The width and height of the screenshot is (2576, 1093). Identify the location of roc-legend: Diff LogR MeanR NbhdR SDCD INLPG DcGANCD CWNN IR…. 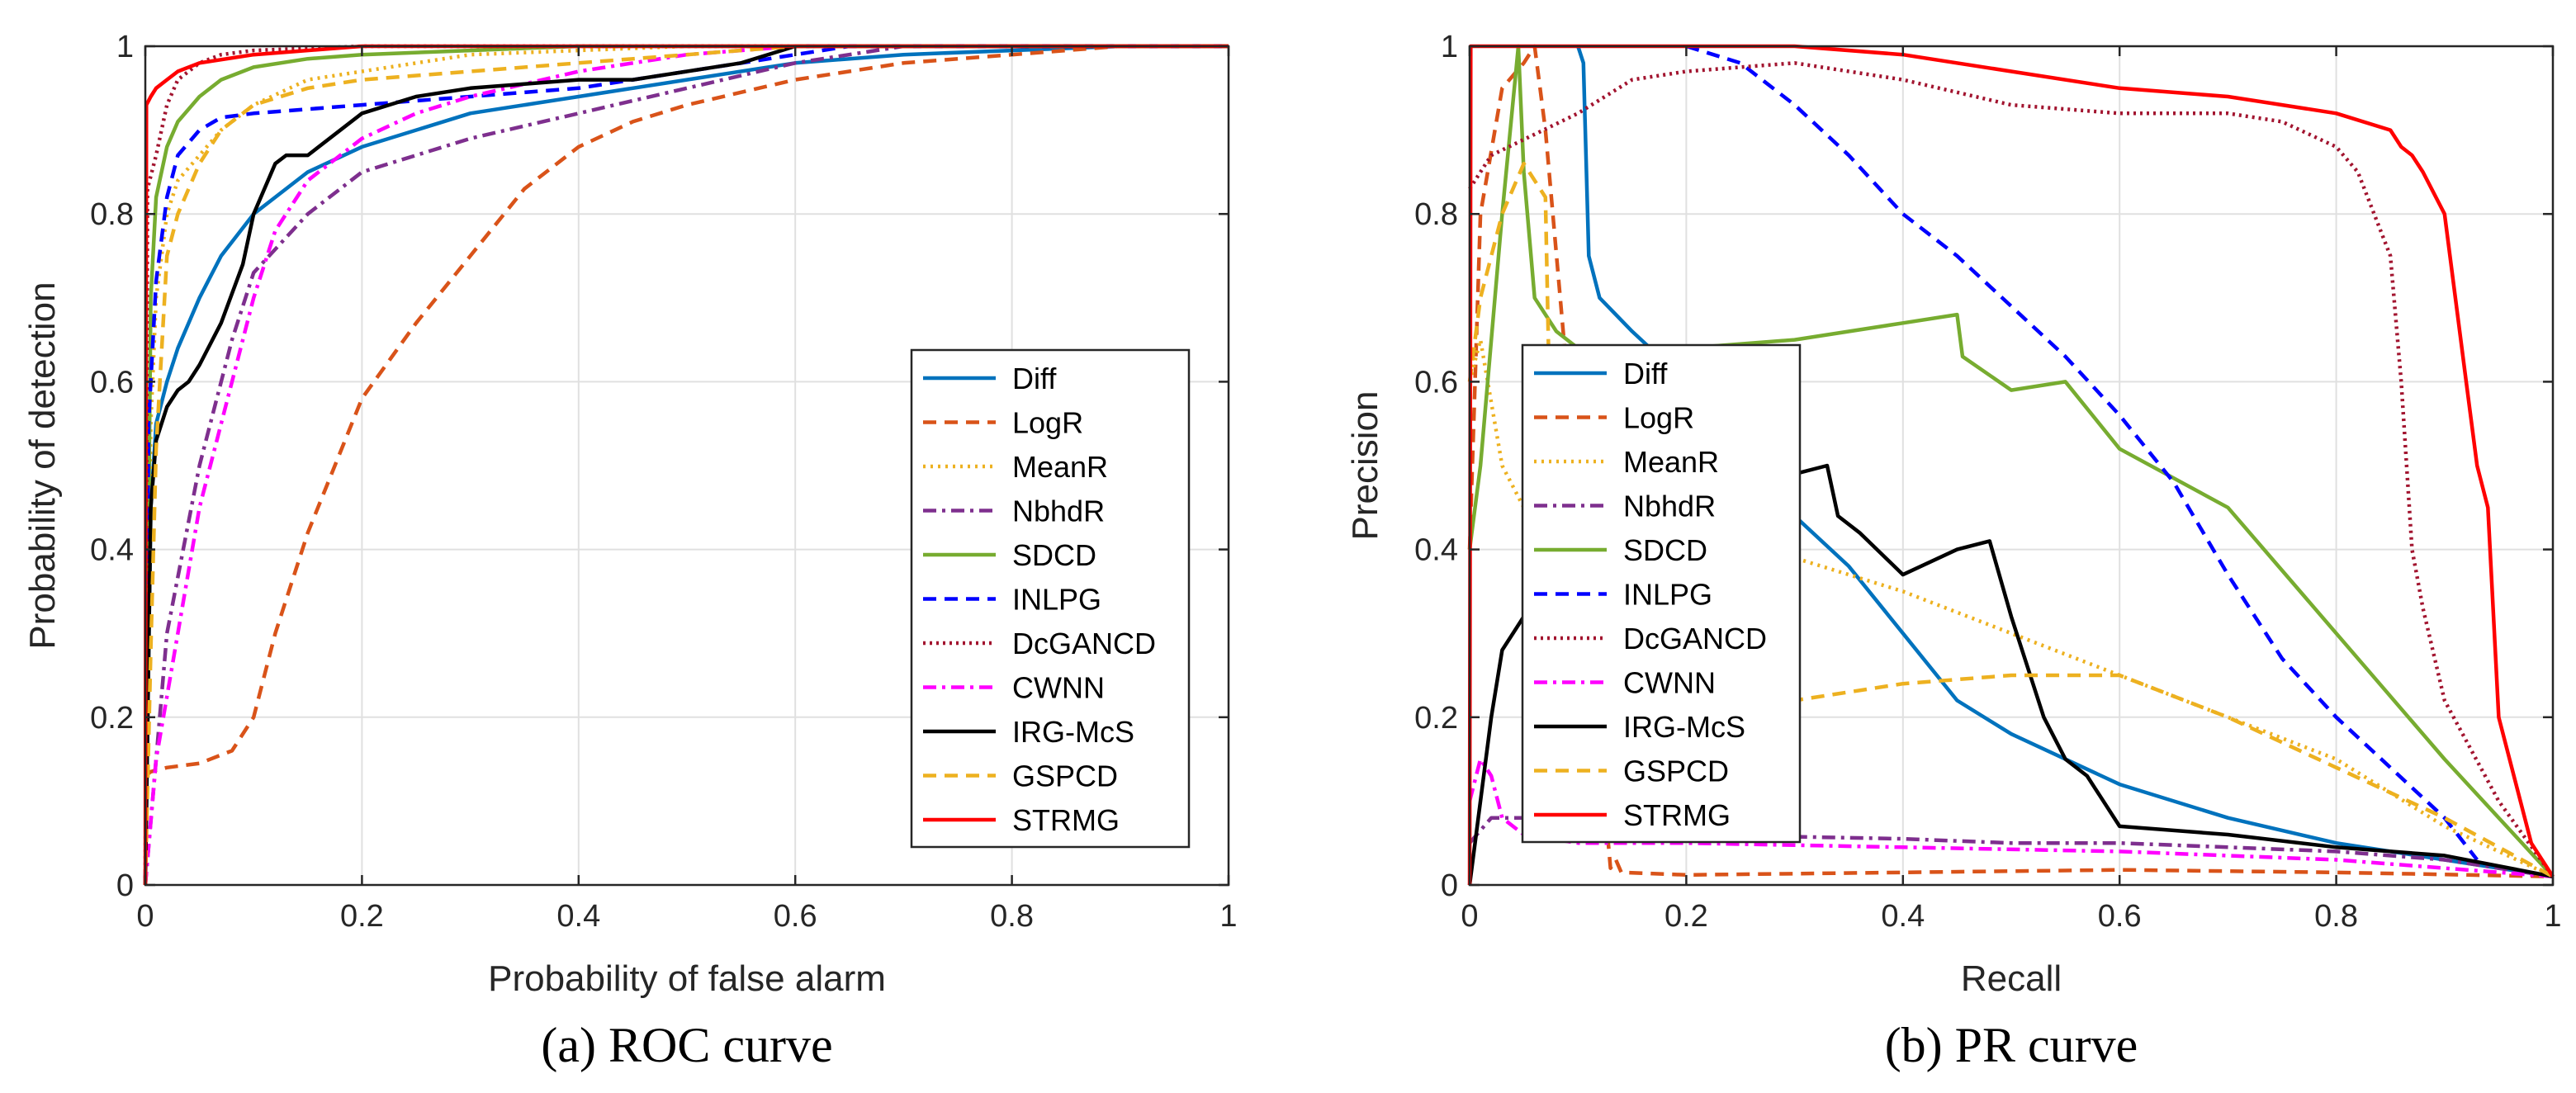
(1050, 598).